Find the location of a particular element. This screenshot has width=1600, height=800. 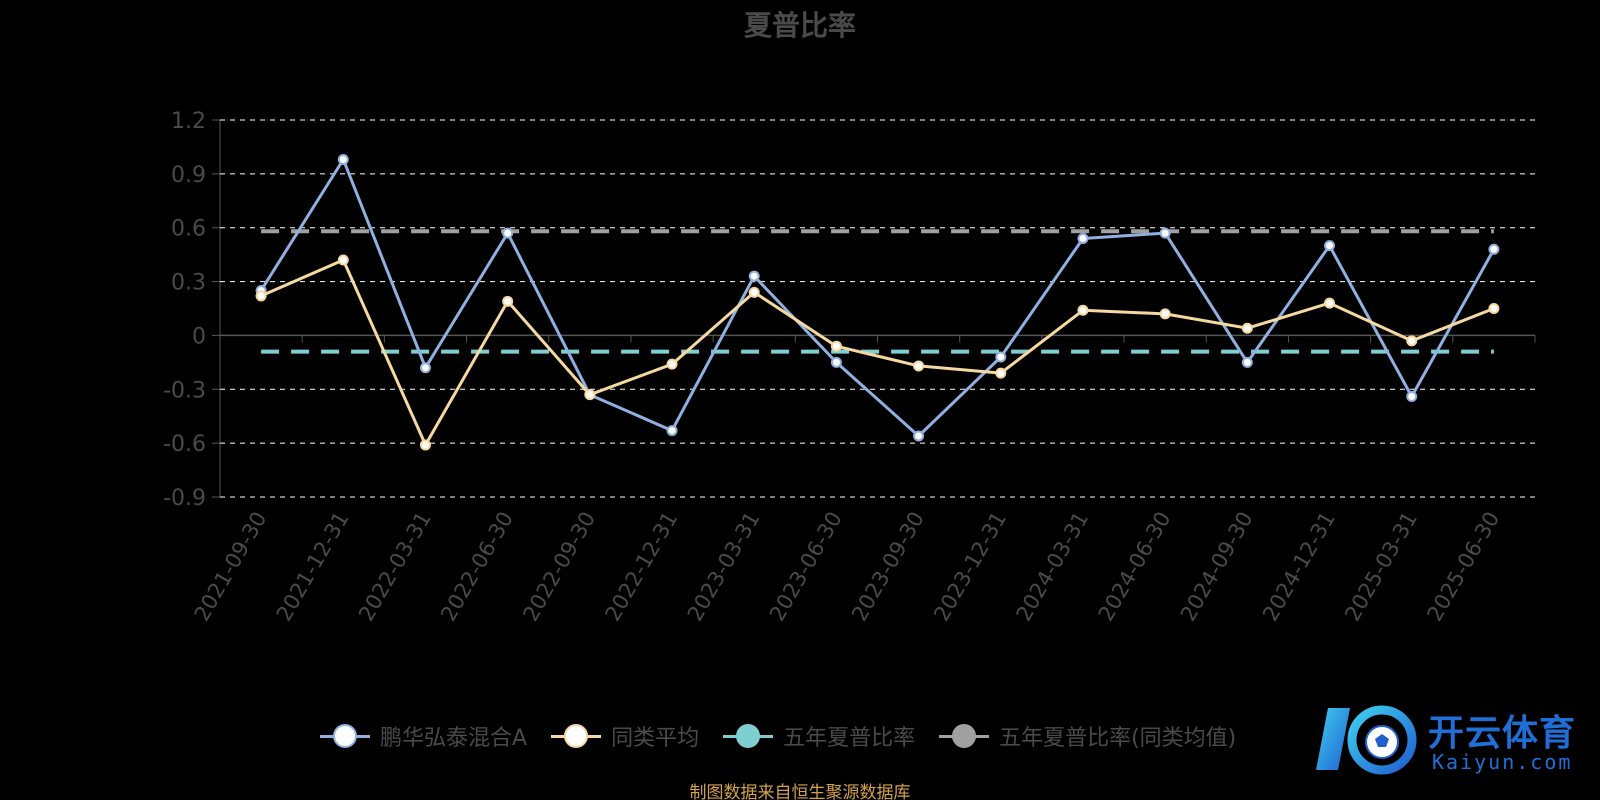

y-tick-label: -0.6 is located at coordinates (184, 444).